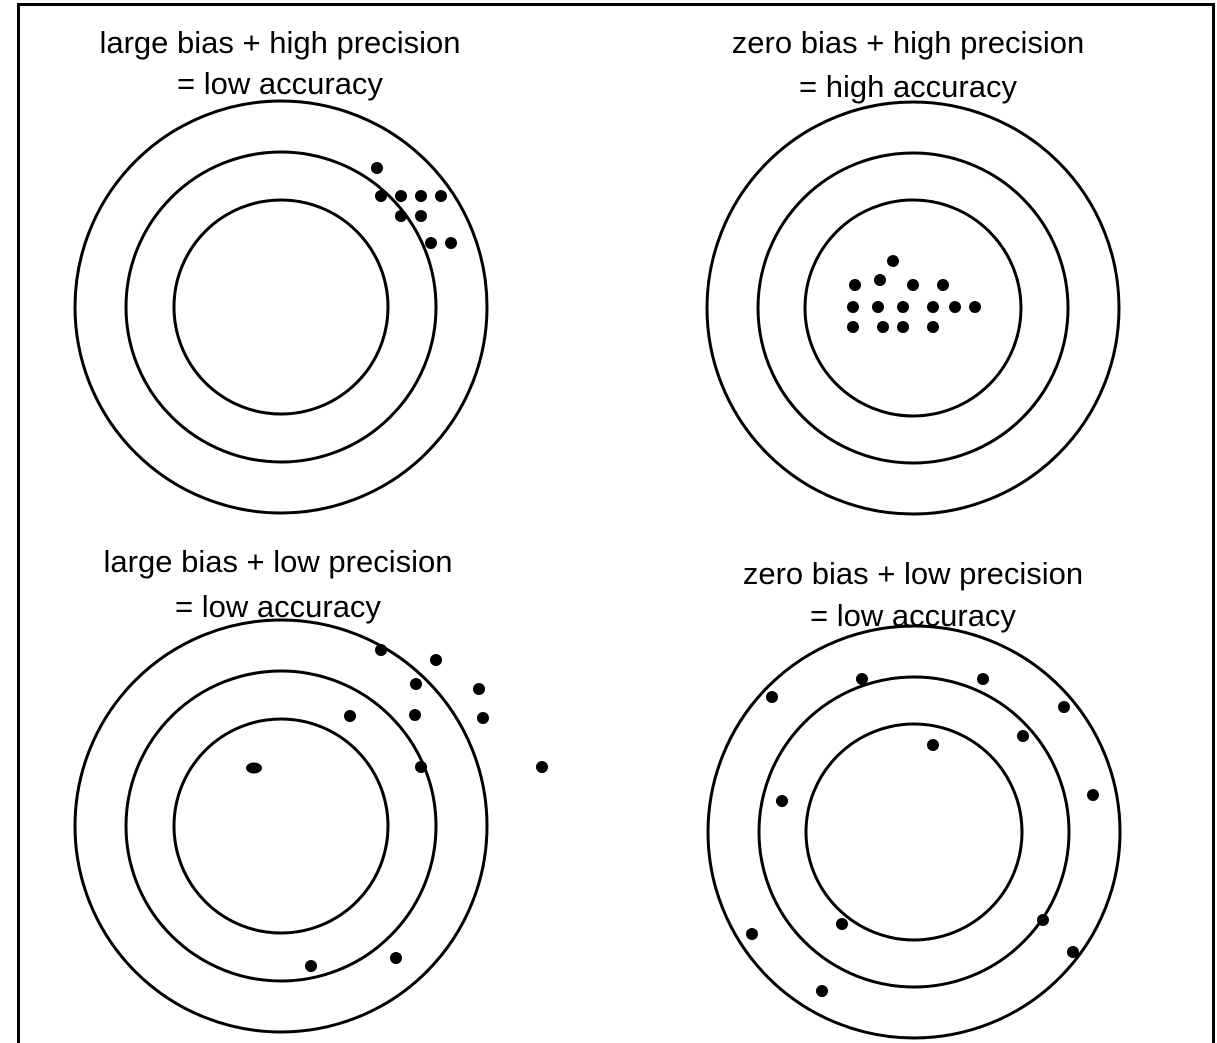 The image size is (1217, 1043). What do you see at coordinates (279, 42) in the screenshot?
I see `panel-caption-line1: large bias + high precision` at bounding box center [279, 42].